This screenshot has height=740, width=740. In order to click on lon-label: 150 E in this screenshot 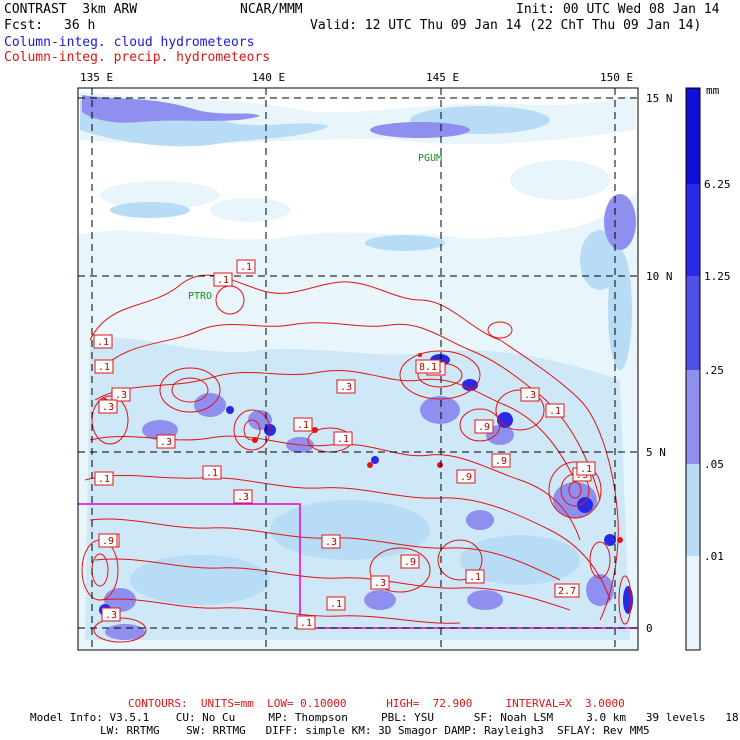, I will do `click(616, 77)`.